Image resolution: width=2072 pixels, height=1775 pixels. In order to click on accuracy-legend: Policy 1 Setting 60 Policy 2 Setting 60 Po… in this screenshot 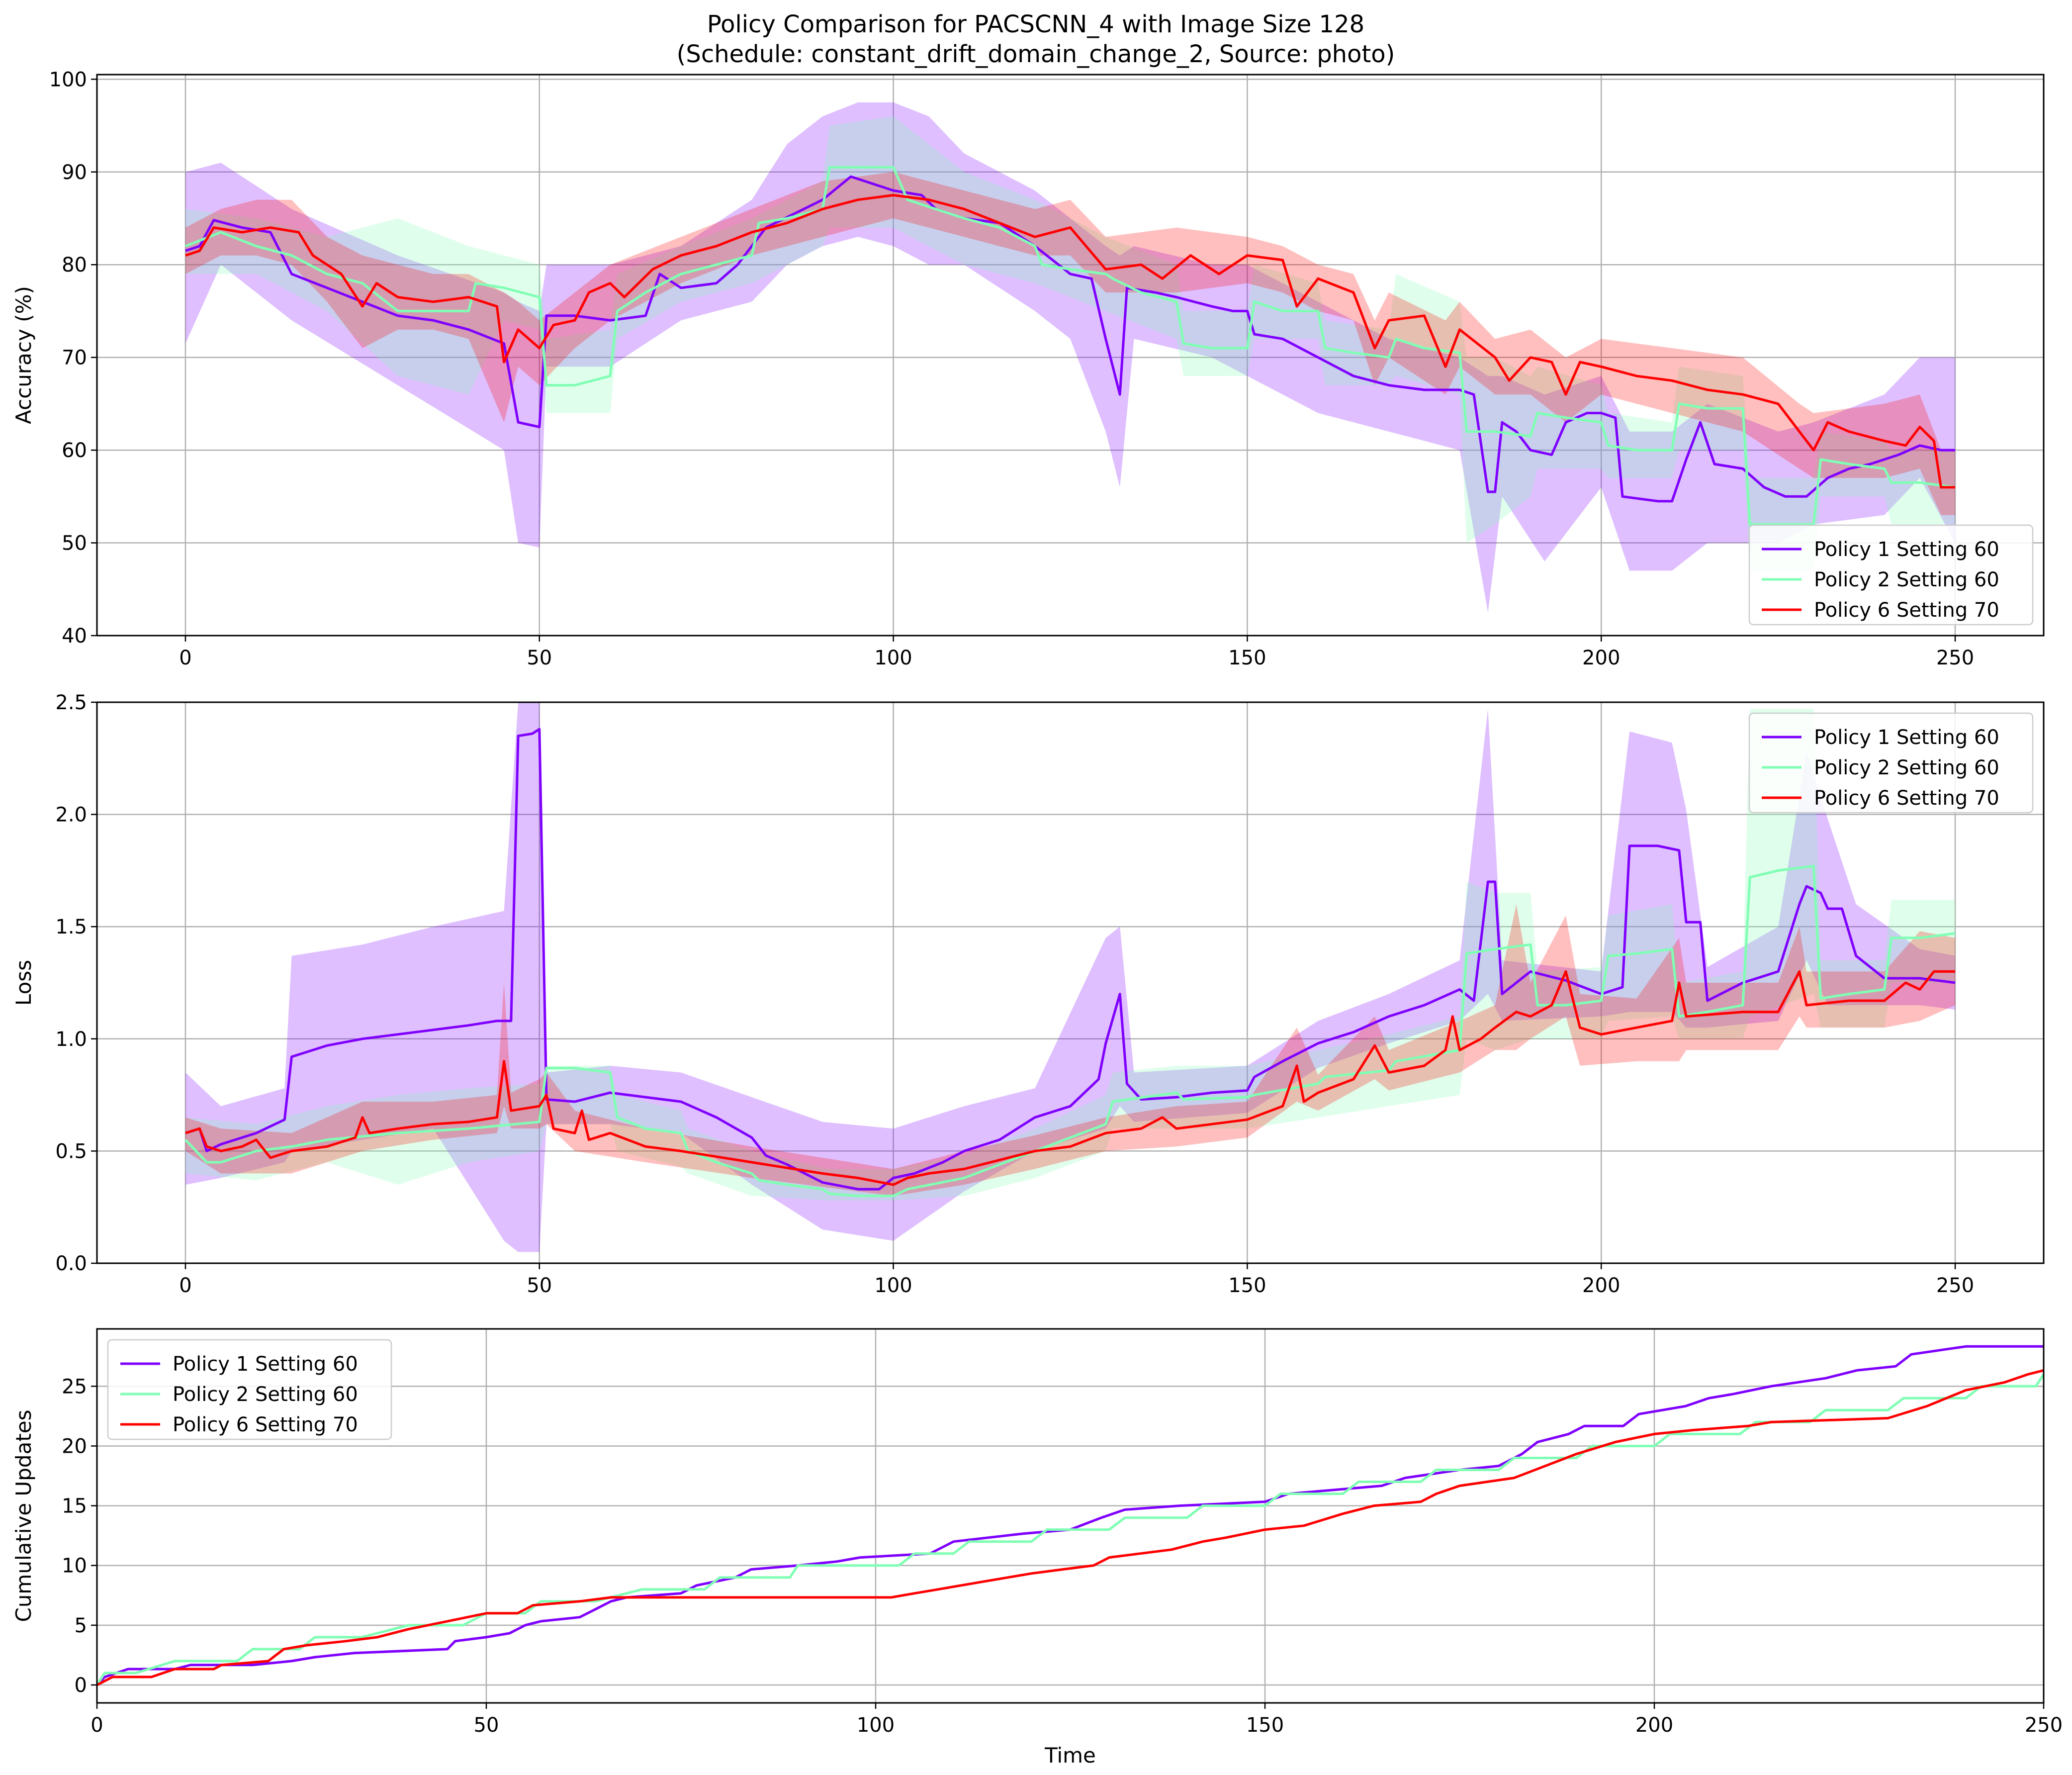, I will do `click(1891, 575)`.